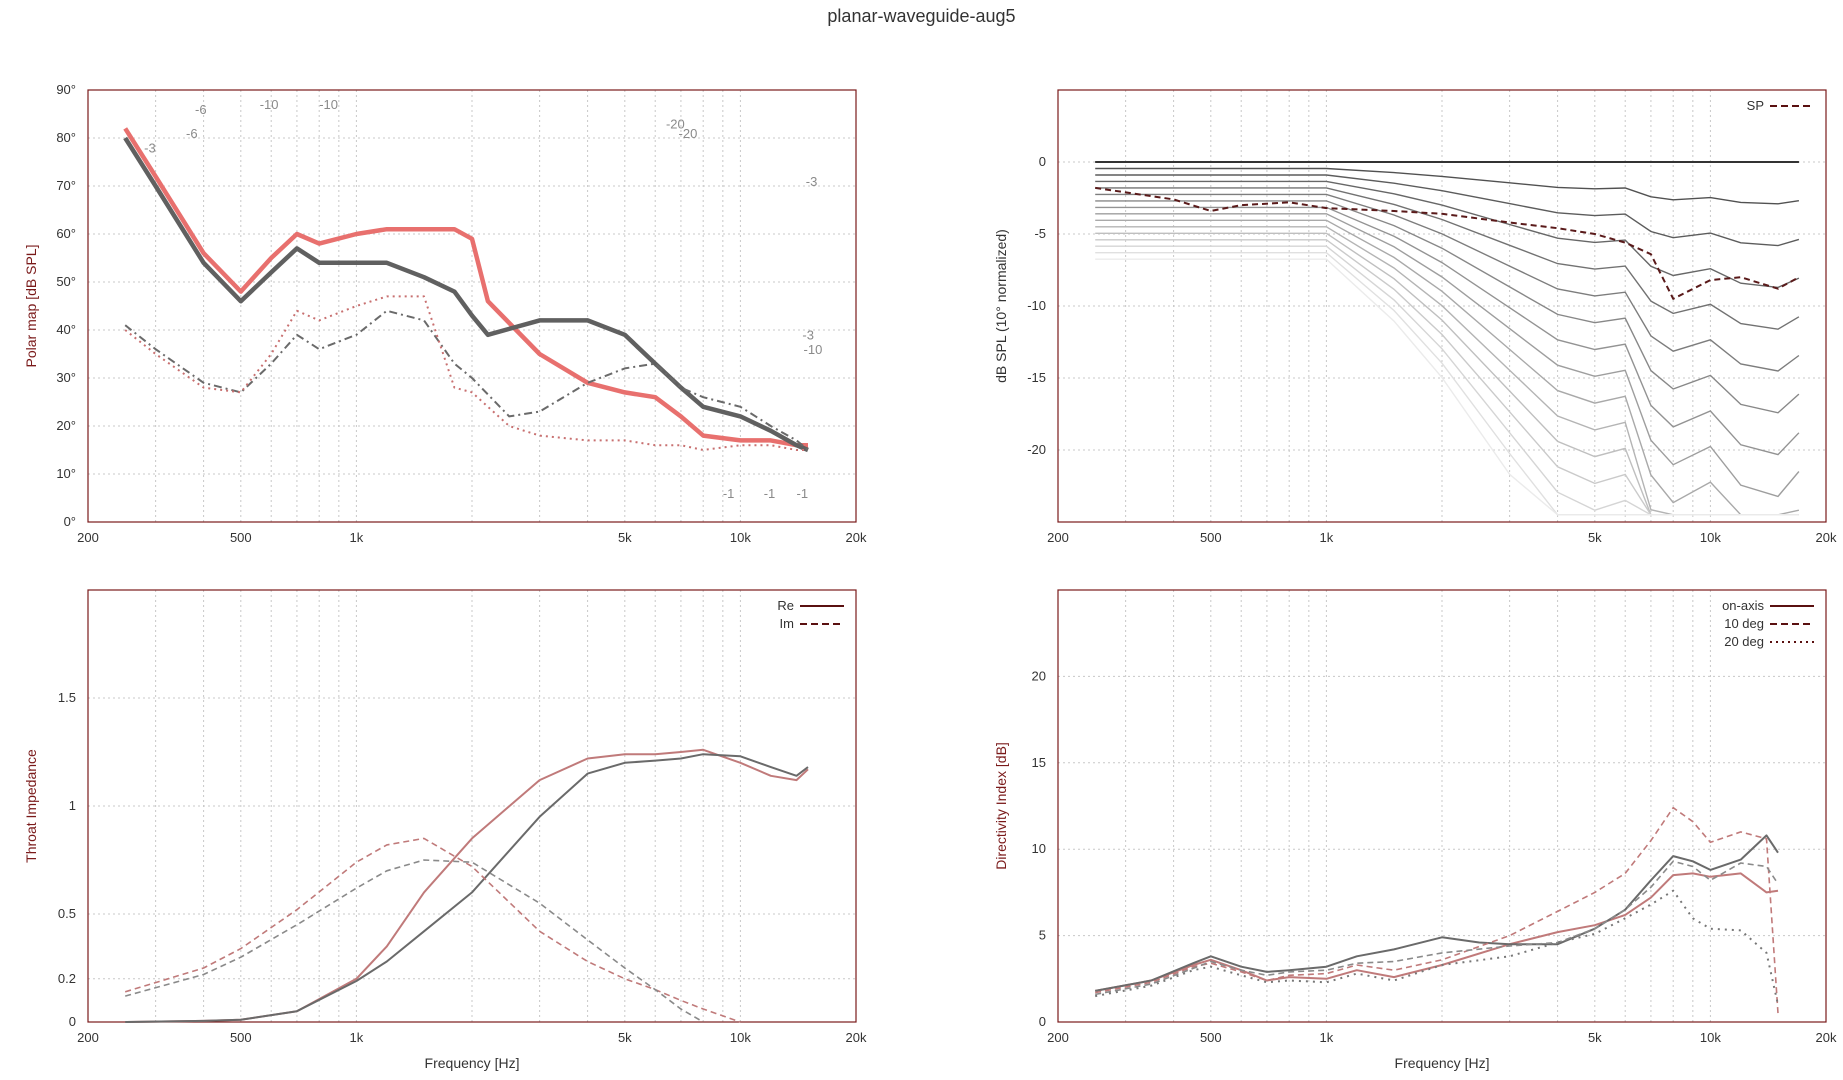 Image resolution: width=1843 pixels, height=1080 pixels. Describe the element at coordinates (1036, 305) in the screenshot. I see `y-tick-label: -10` at that location.